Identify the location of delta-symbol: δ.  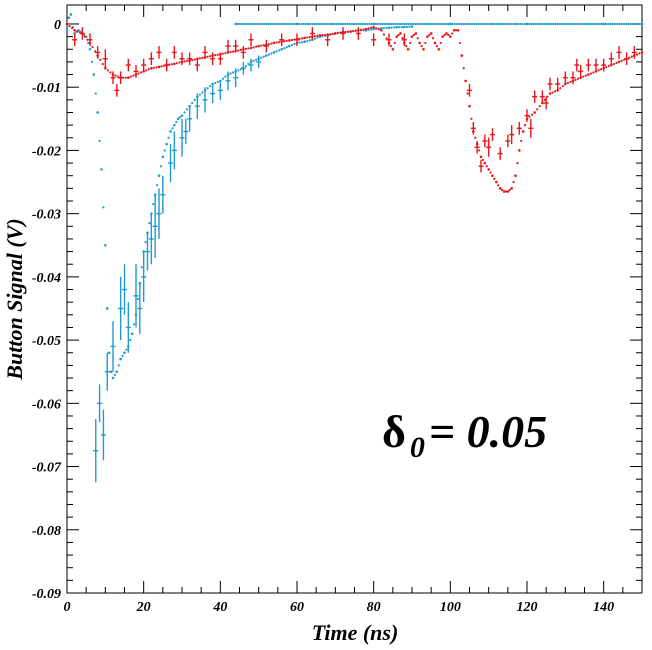
(394, 431).